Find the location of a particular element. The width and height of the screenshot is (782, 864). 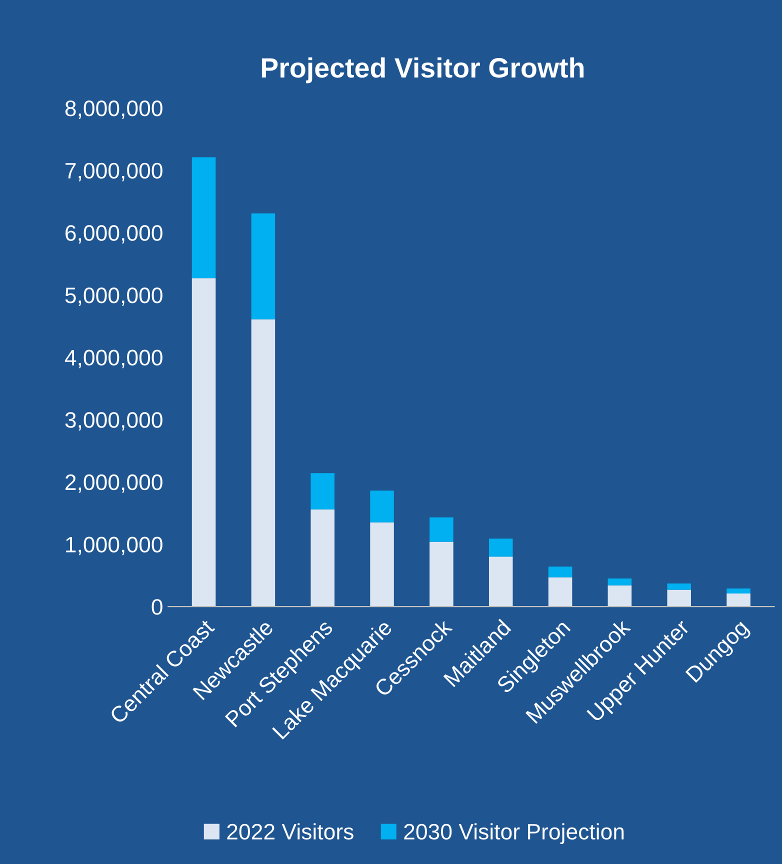

legend-label: 2030 Visitor Projection is located at coordinates (514, 833).